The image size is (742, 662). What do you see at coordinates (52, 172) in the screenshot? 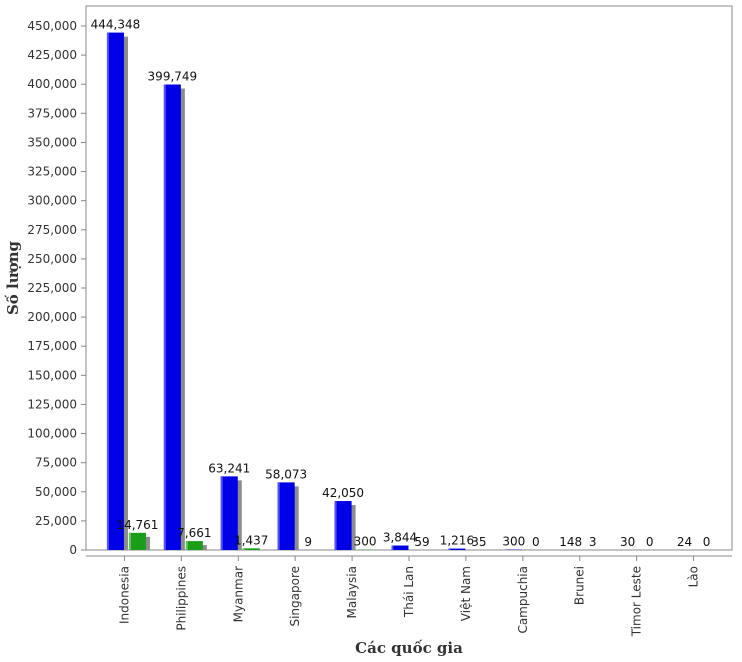
I see `y-tick-label: 325,000` at bounding box center [52, 172].